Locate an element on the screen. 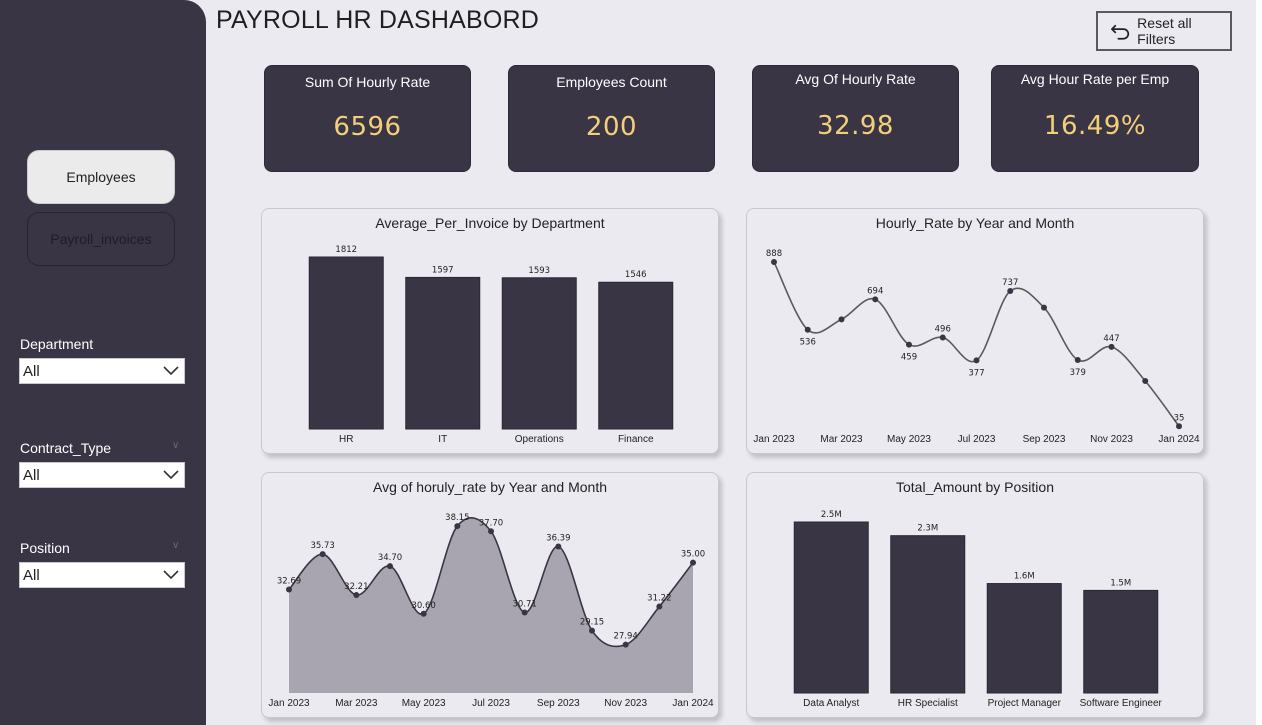 Image resolution: width=1262 pixels, height=725 pixels. data-label: 31.22 is located at coordinates (659, 599).